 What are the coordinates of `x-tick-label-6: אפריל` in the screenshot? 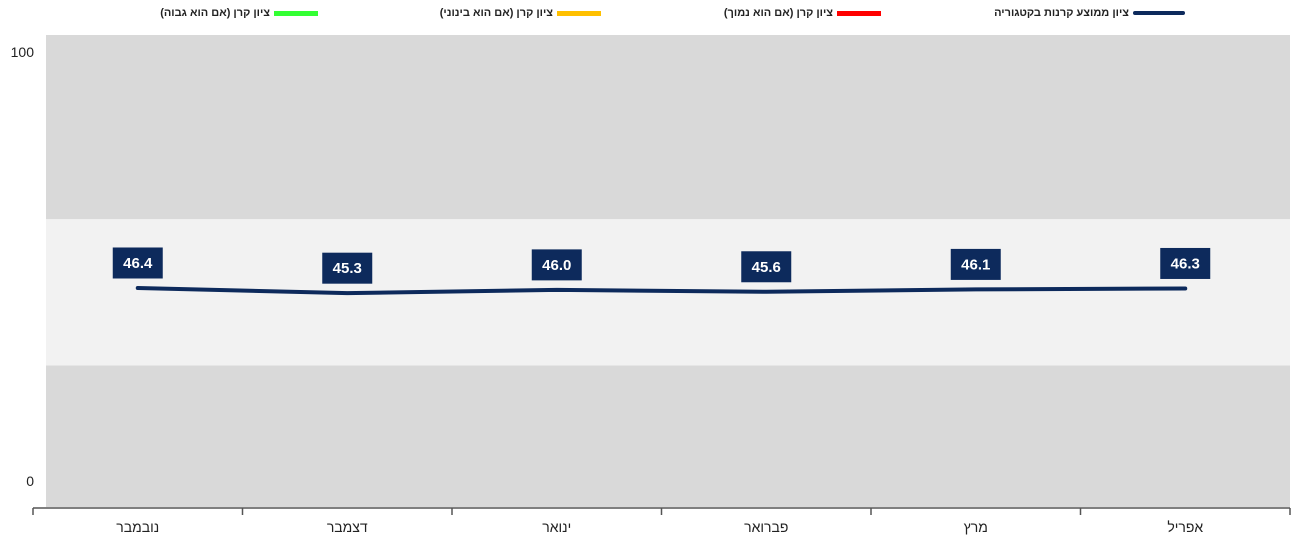 It's located at (1185, 527).